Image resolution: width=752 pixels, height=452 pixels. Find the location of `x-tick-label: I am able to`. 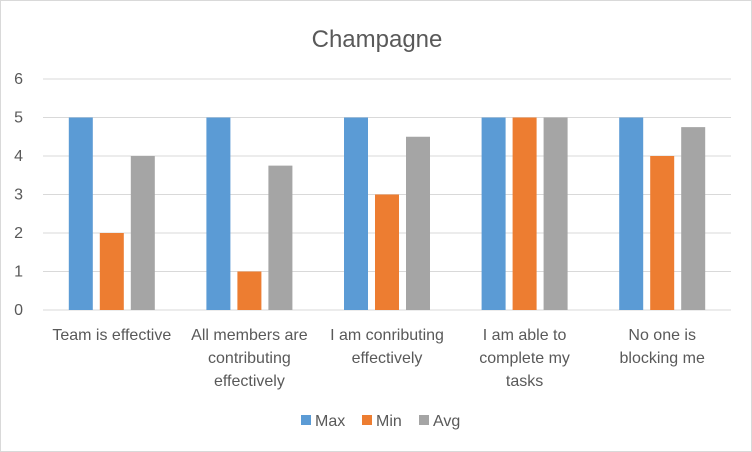

x-tick-label: I am able to is located at coordinates (525, 335).